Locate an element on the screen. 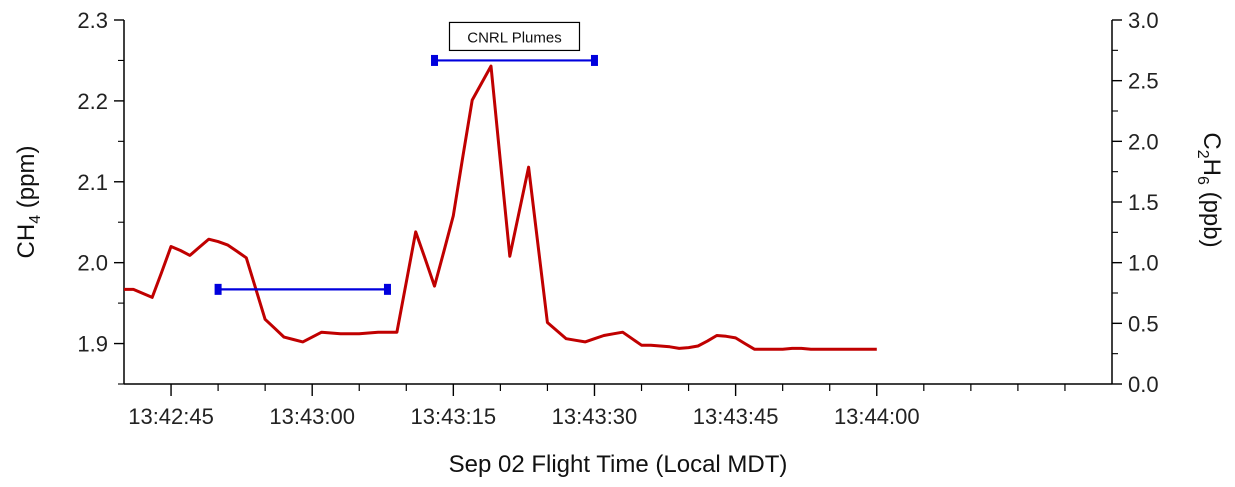  annotation-label: CNRL Plumes is located at coordinates (514, 37).